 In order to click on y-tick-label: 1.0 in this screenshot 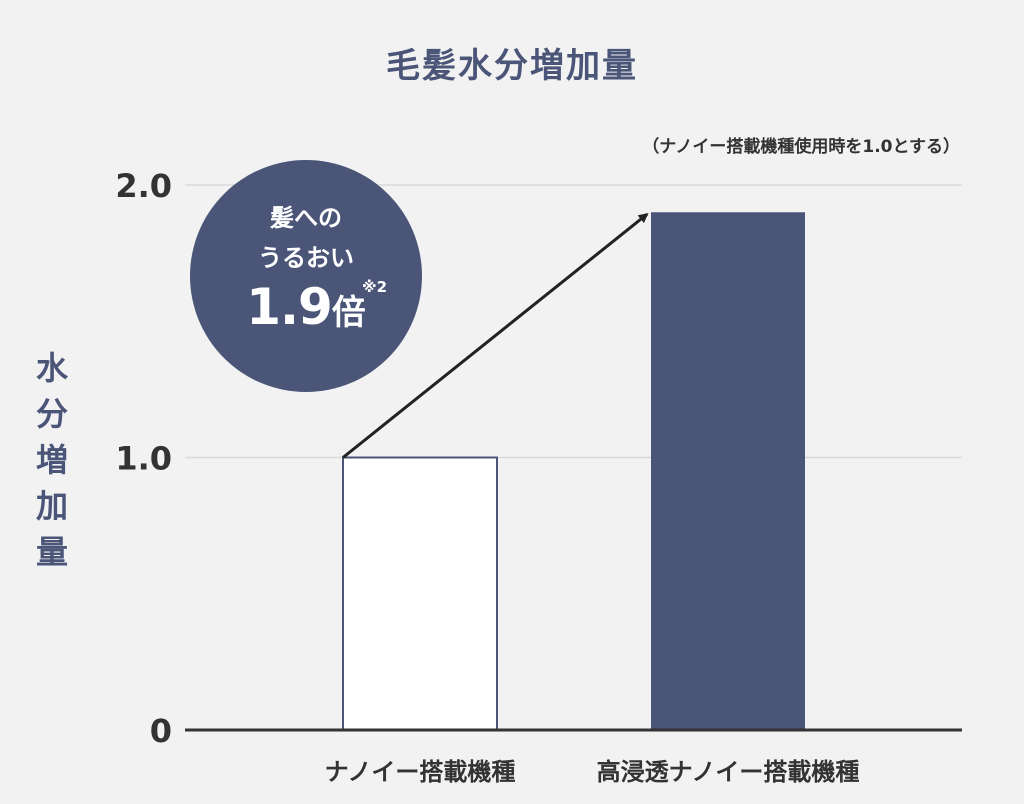, I will do `click(143, 459)`.